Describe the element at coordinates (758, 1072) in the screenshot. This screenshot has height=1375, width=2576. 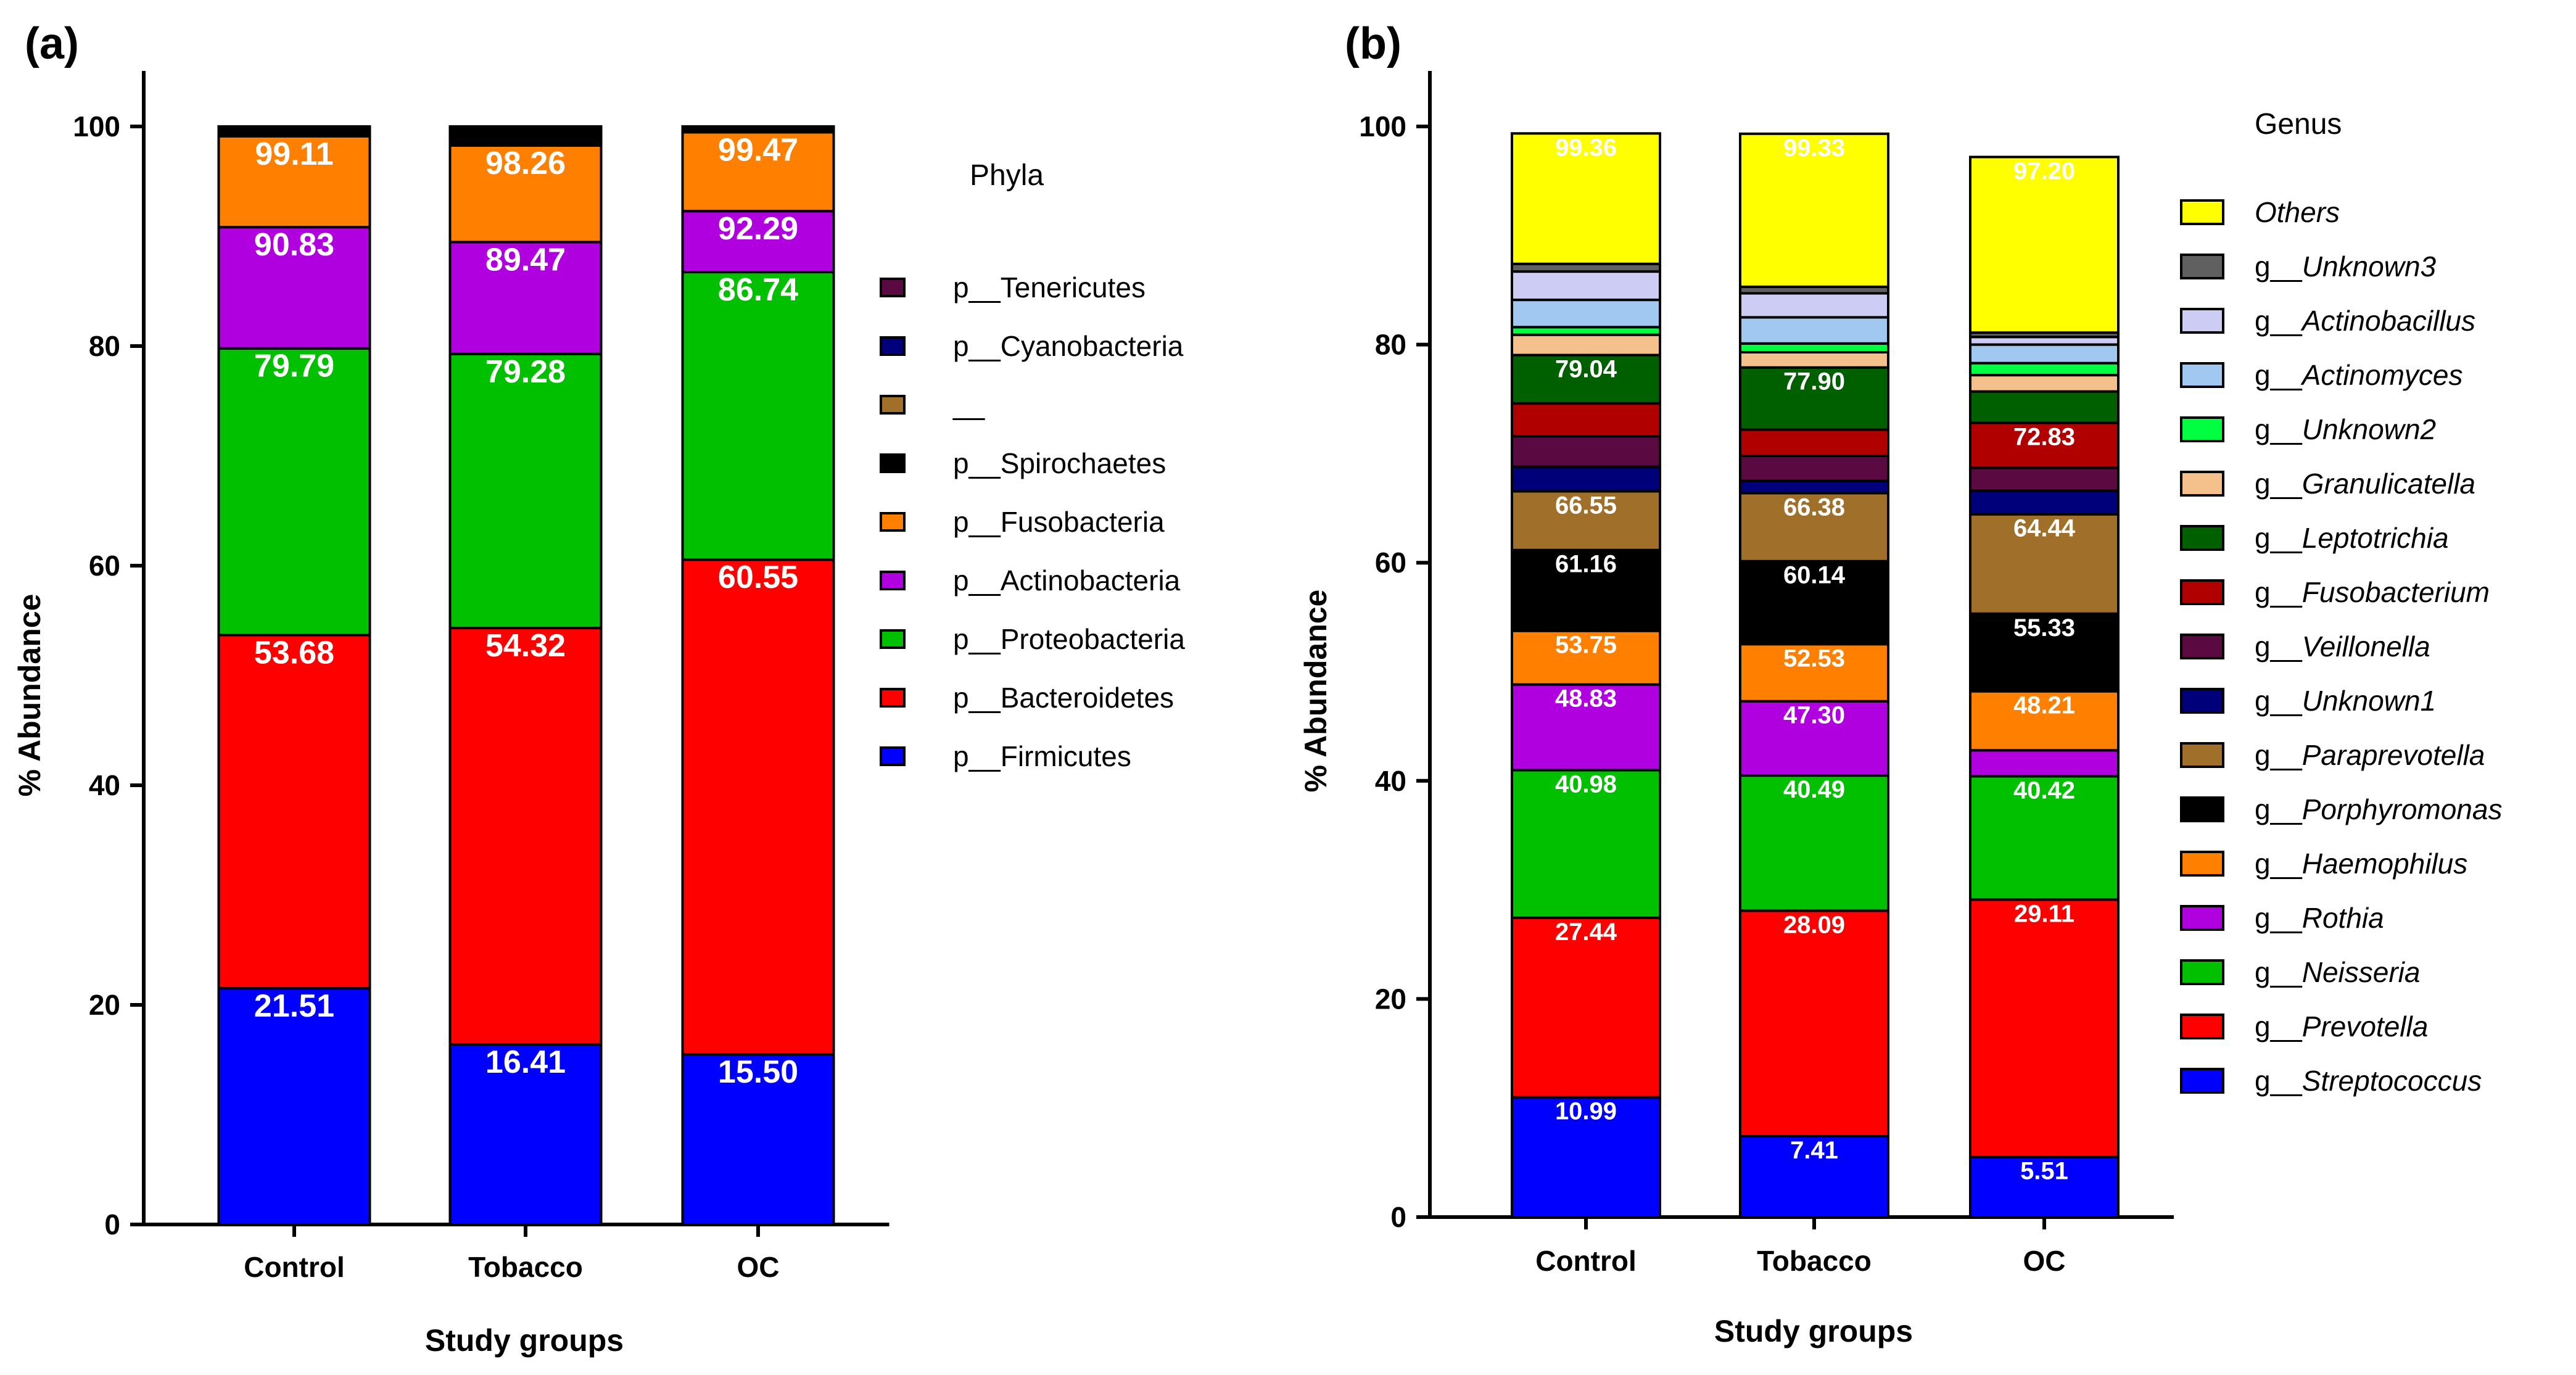
I see `data-label-oc-p-firmicutes: 15.50` at that location.